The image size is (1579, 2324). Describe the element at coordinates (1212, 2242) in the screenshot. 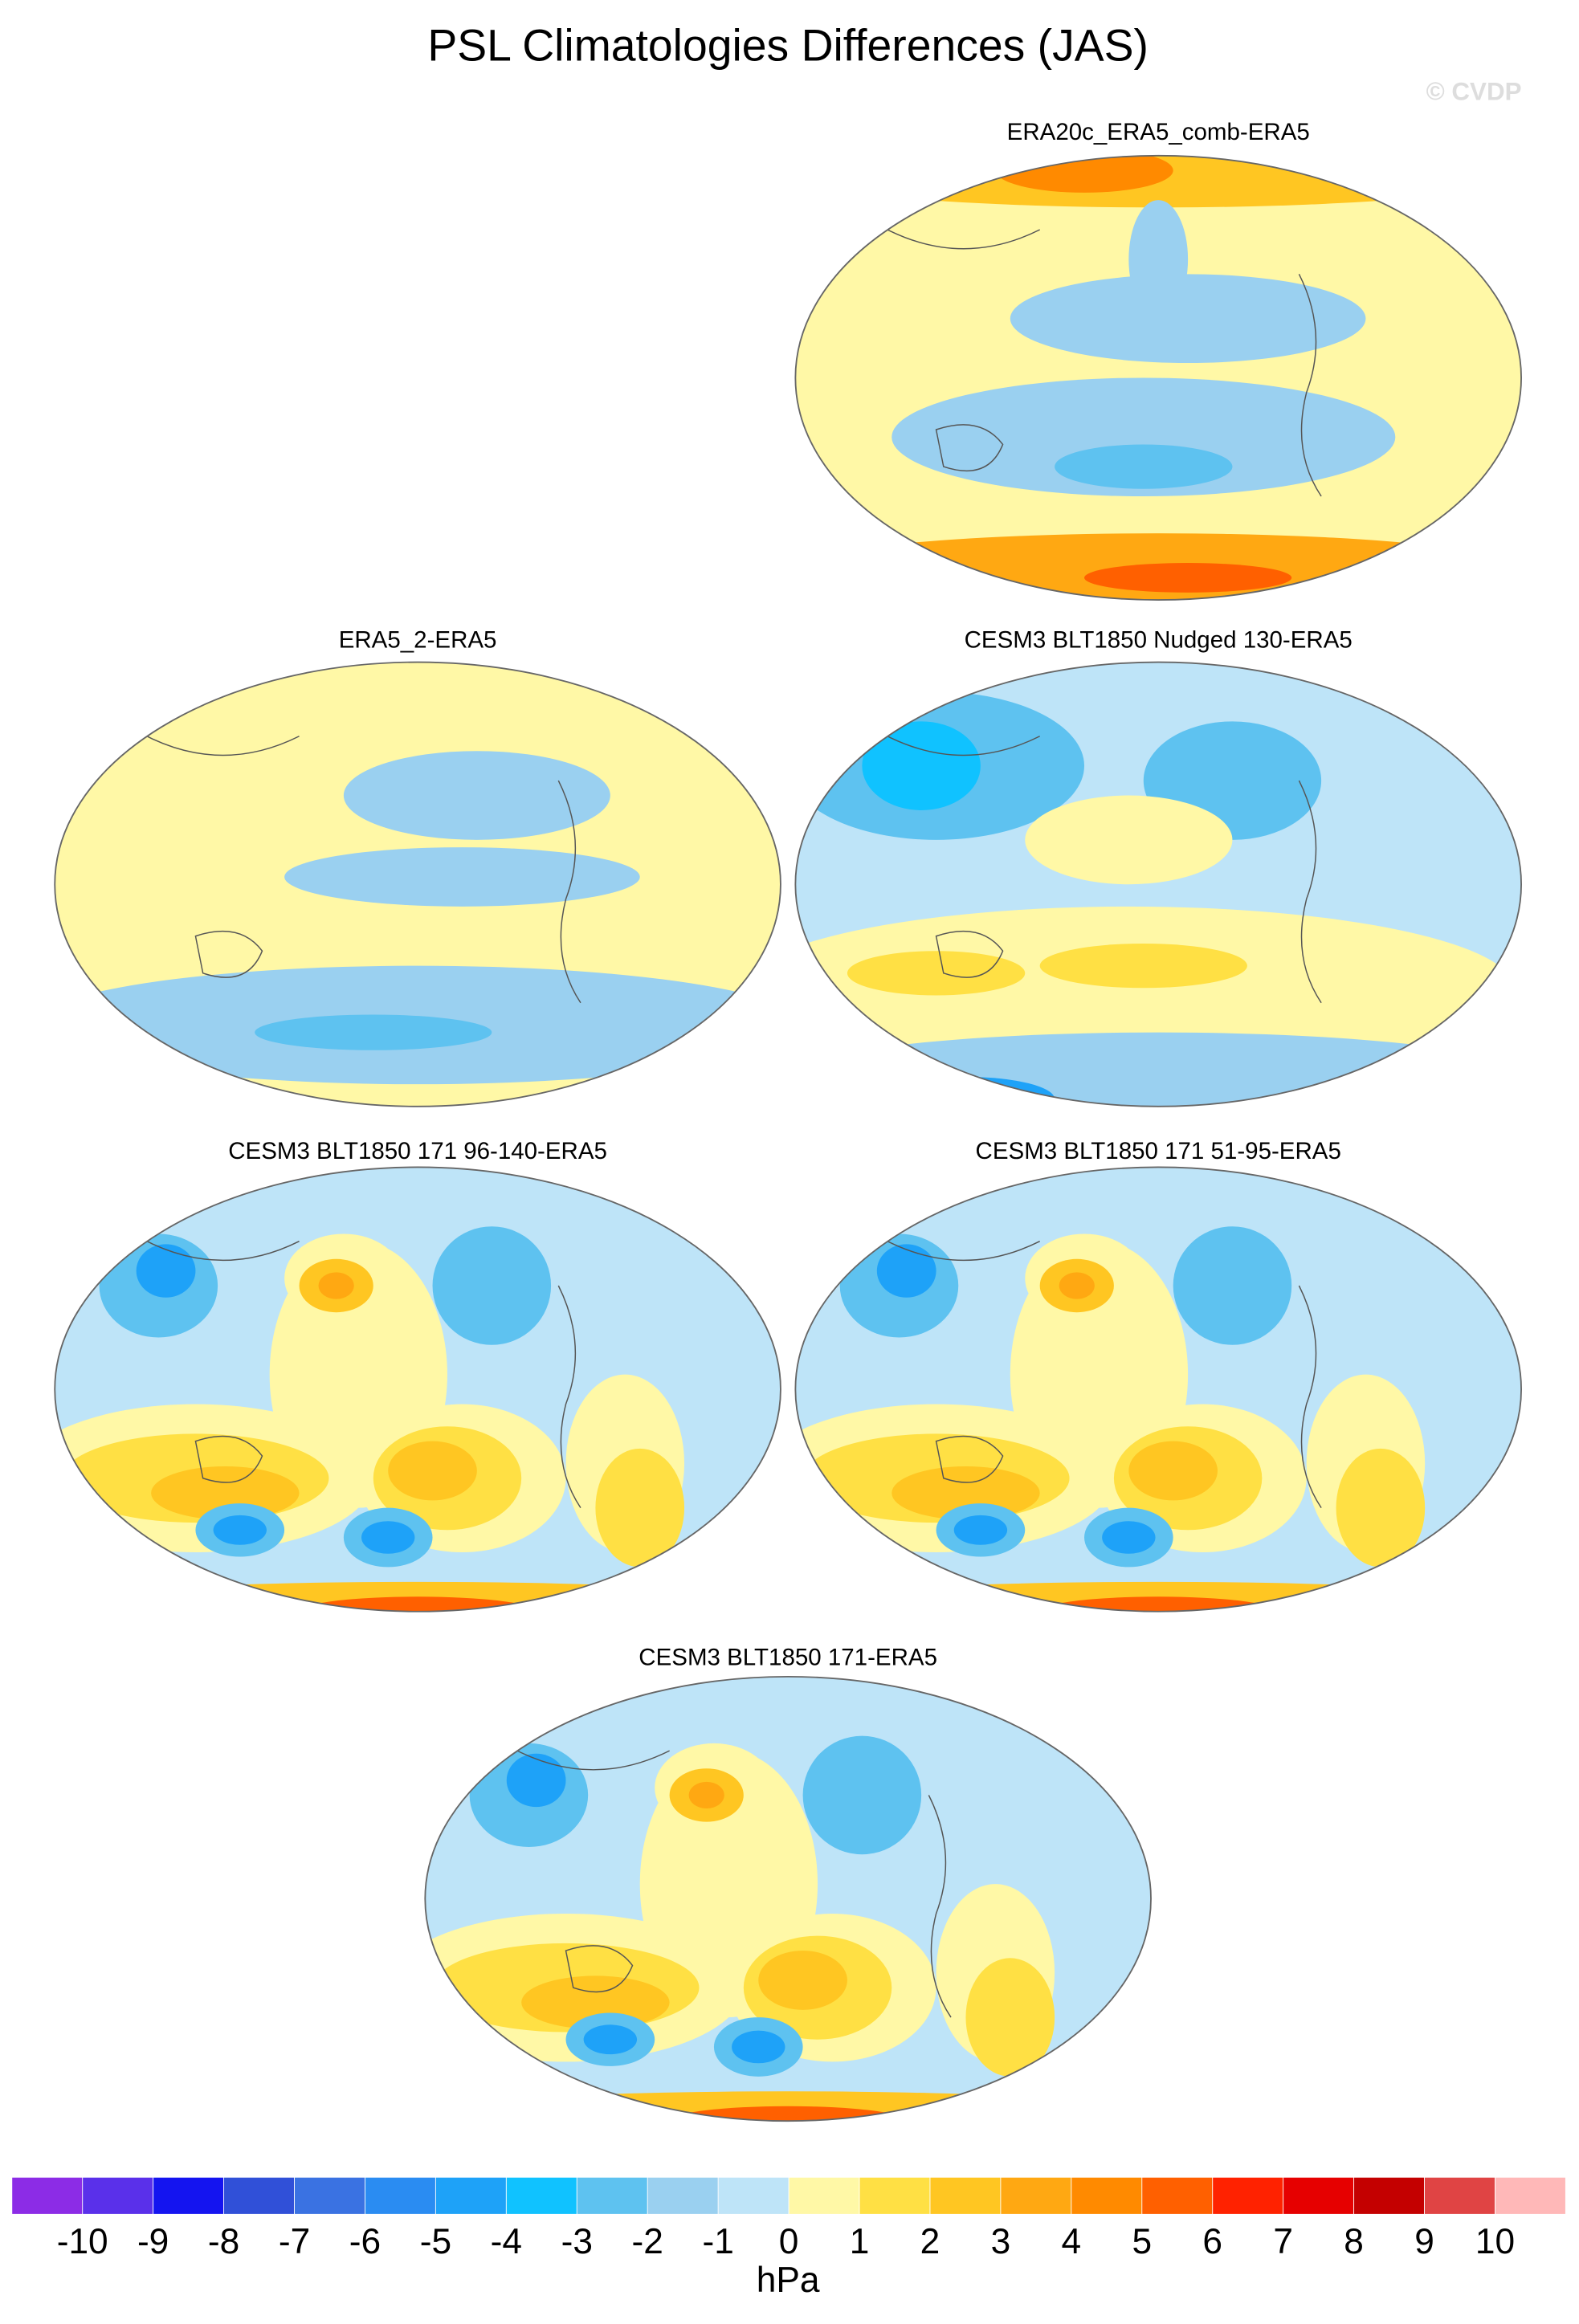

I see `colorbar-tick-label: 6` at that location.